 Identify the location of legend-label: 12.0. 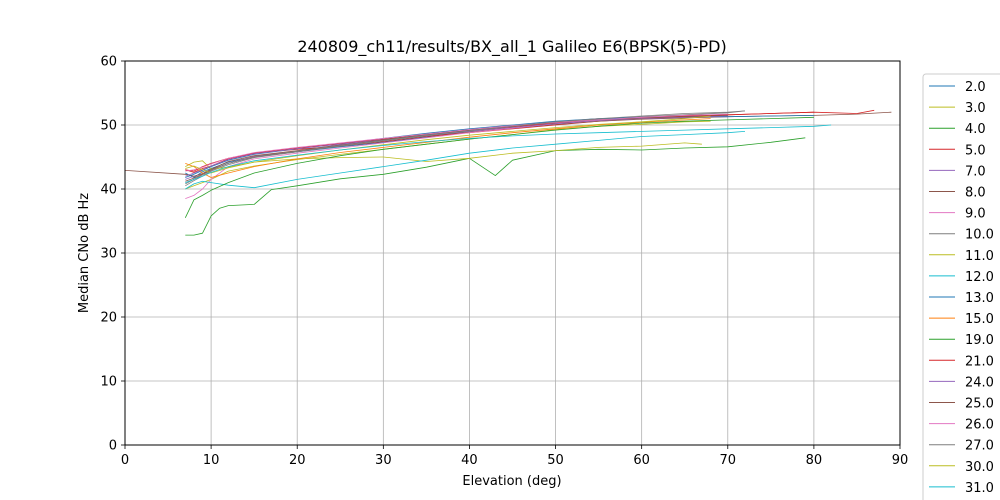
(979, 277).